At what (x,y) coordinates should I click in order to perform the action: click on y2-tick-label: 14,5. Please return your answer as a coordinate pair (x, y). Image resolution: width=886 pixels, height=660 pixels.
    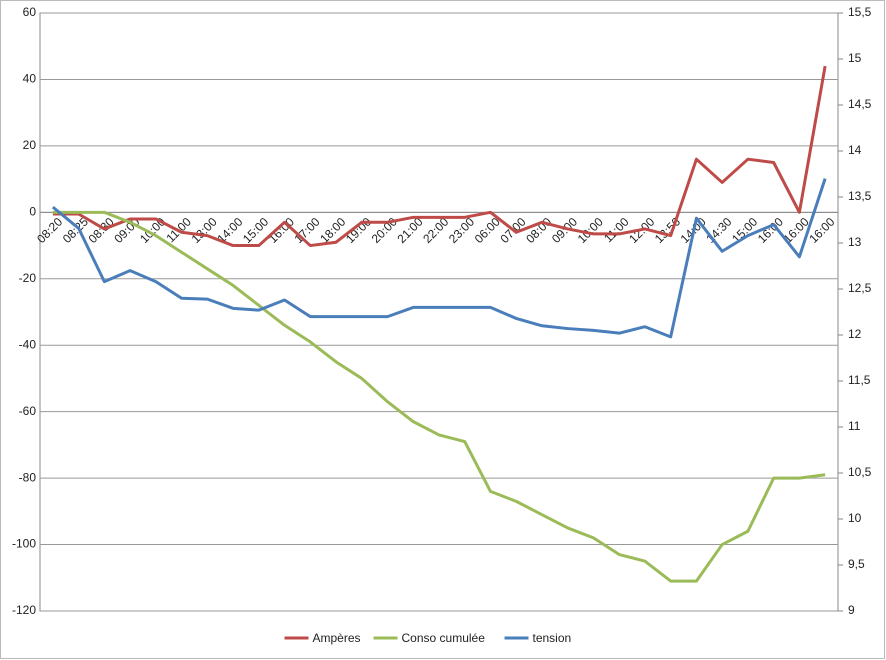
    Looking at the image, I should click on (860, 104).